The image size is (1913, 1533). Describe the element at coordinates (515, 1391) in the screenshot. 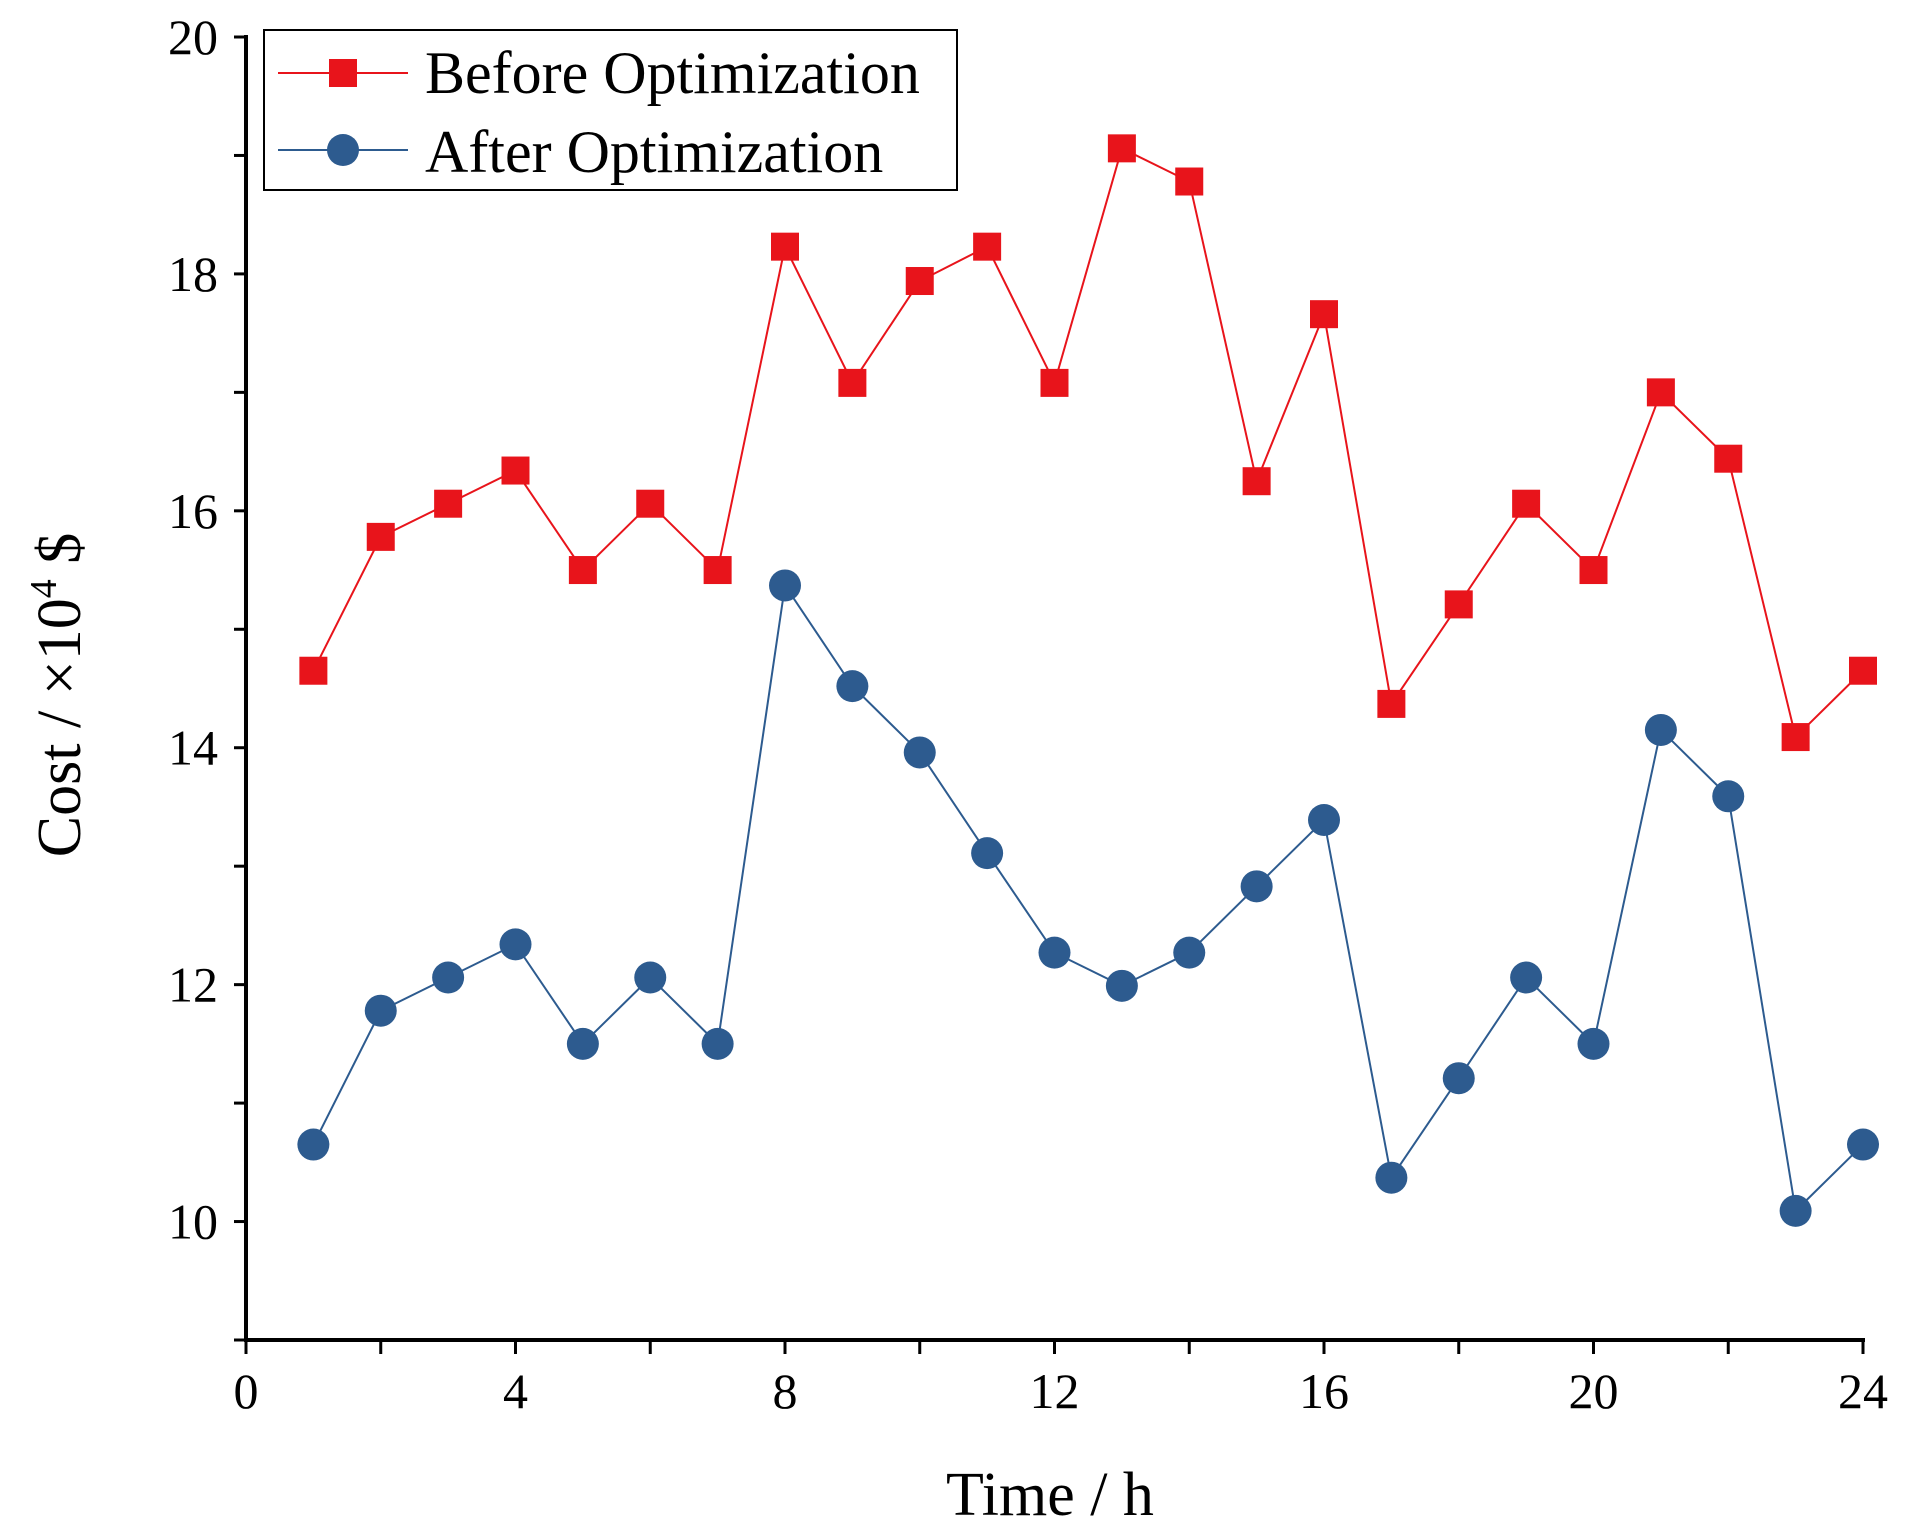

I see `x-tick-label: 4` at that location.